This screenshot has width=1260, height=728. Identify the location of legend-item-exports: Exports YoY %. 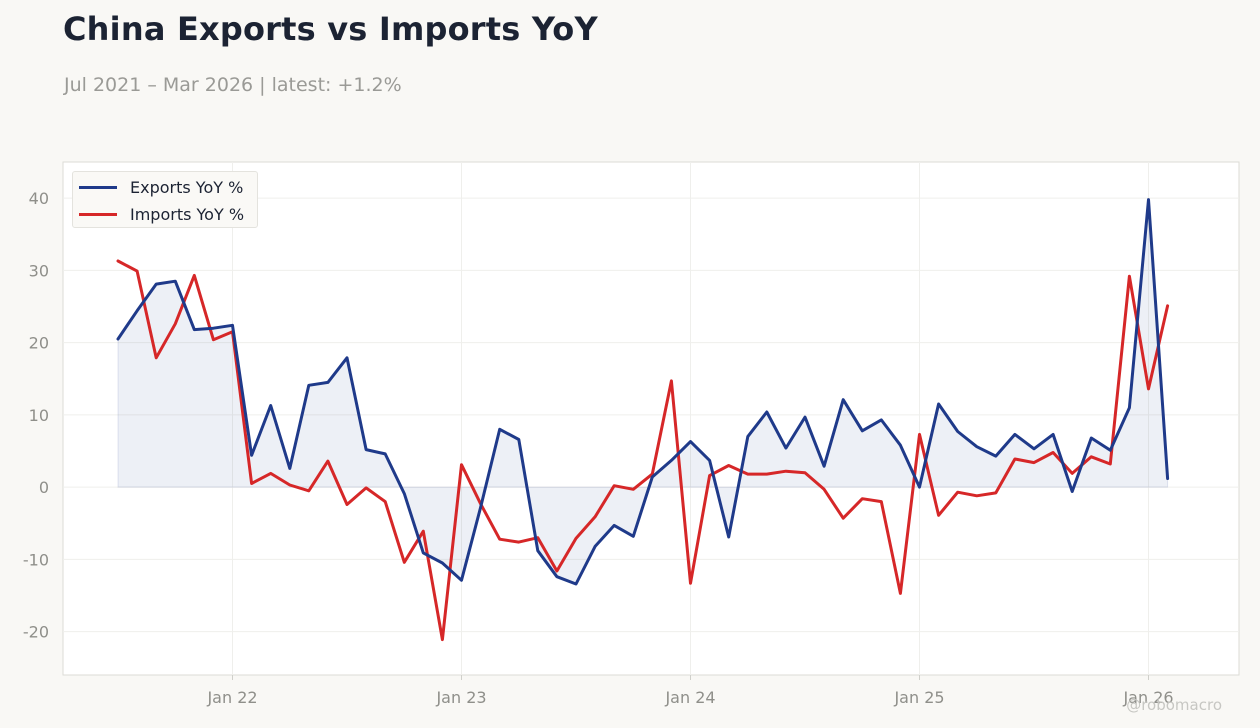
(161, 187).